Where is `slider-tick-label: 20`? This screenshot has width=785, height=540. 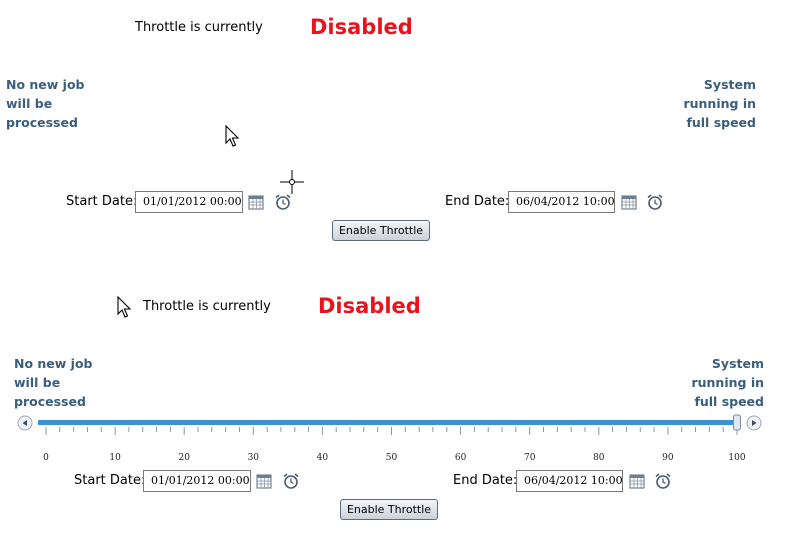 slider-tick-label: 20 is located at coordinates (184, 458).